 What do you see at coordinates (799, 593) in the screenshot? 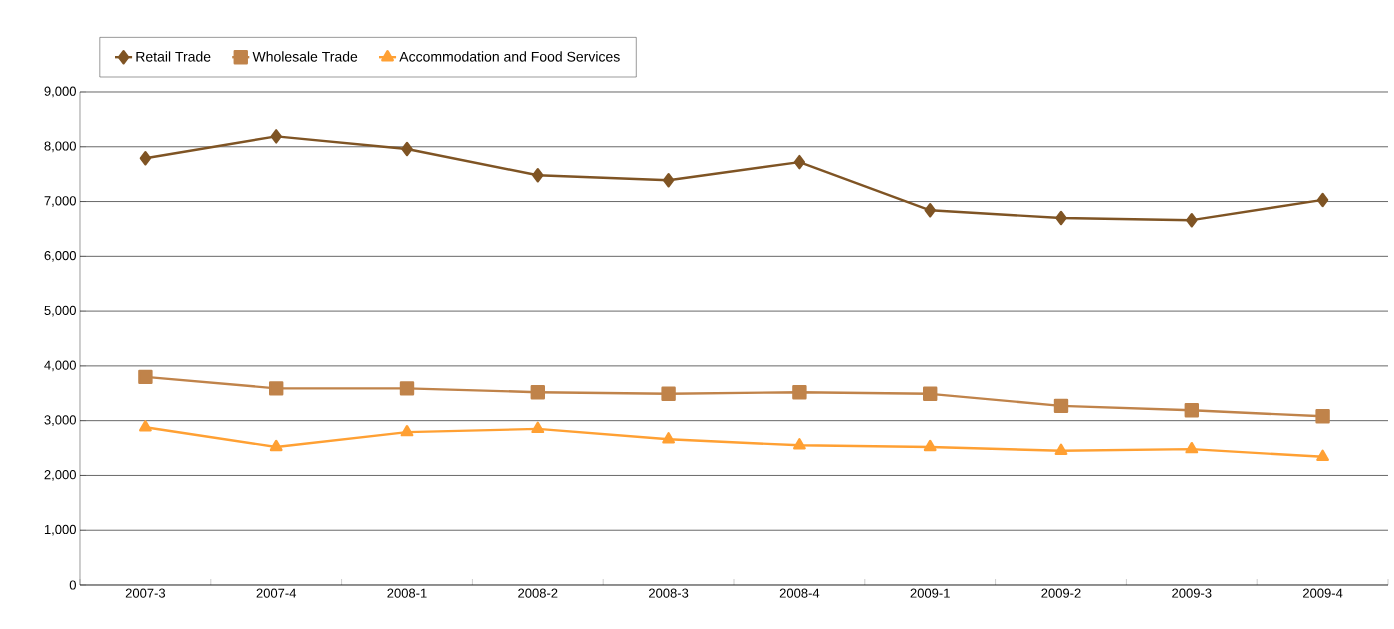
I see `x-tick-label: 2008-4` at bounding box center [799, 593].